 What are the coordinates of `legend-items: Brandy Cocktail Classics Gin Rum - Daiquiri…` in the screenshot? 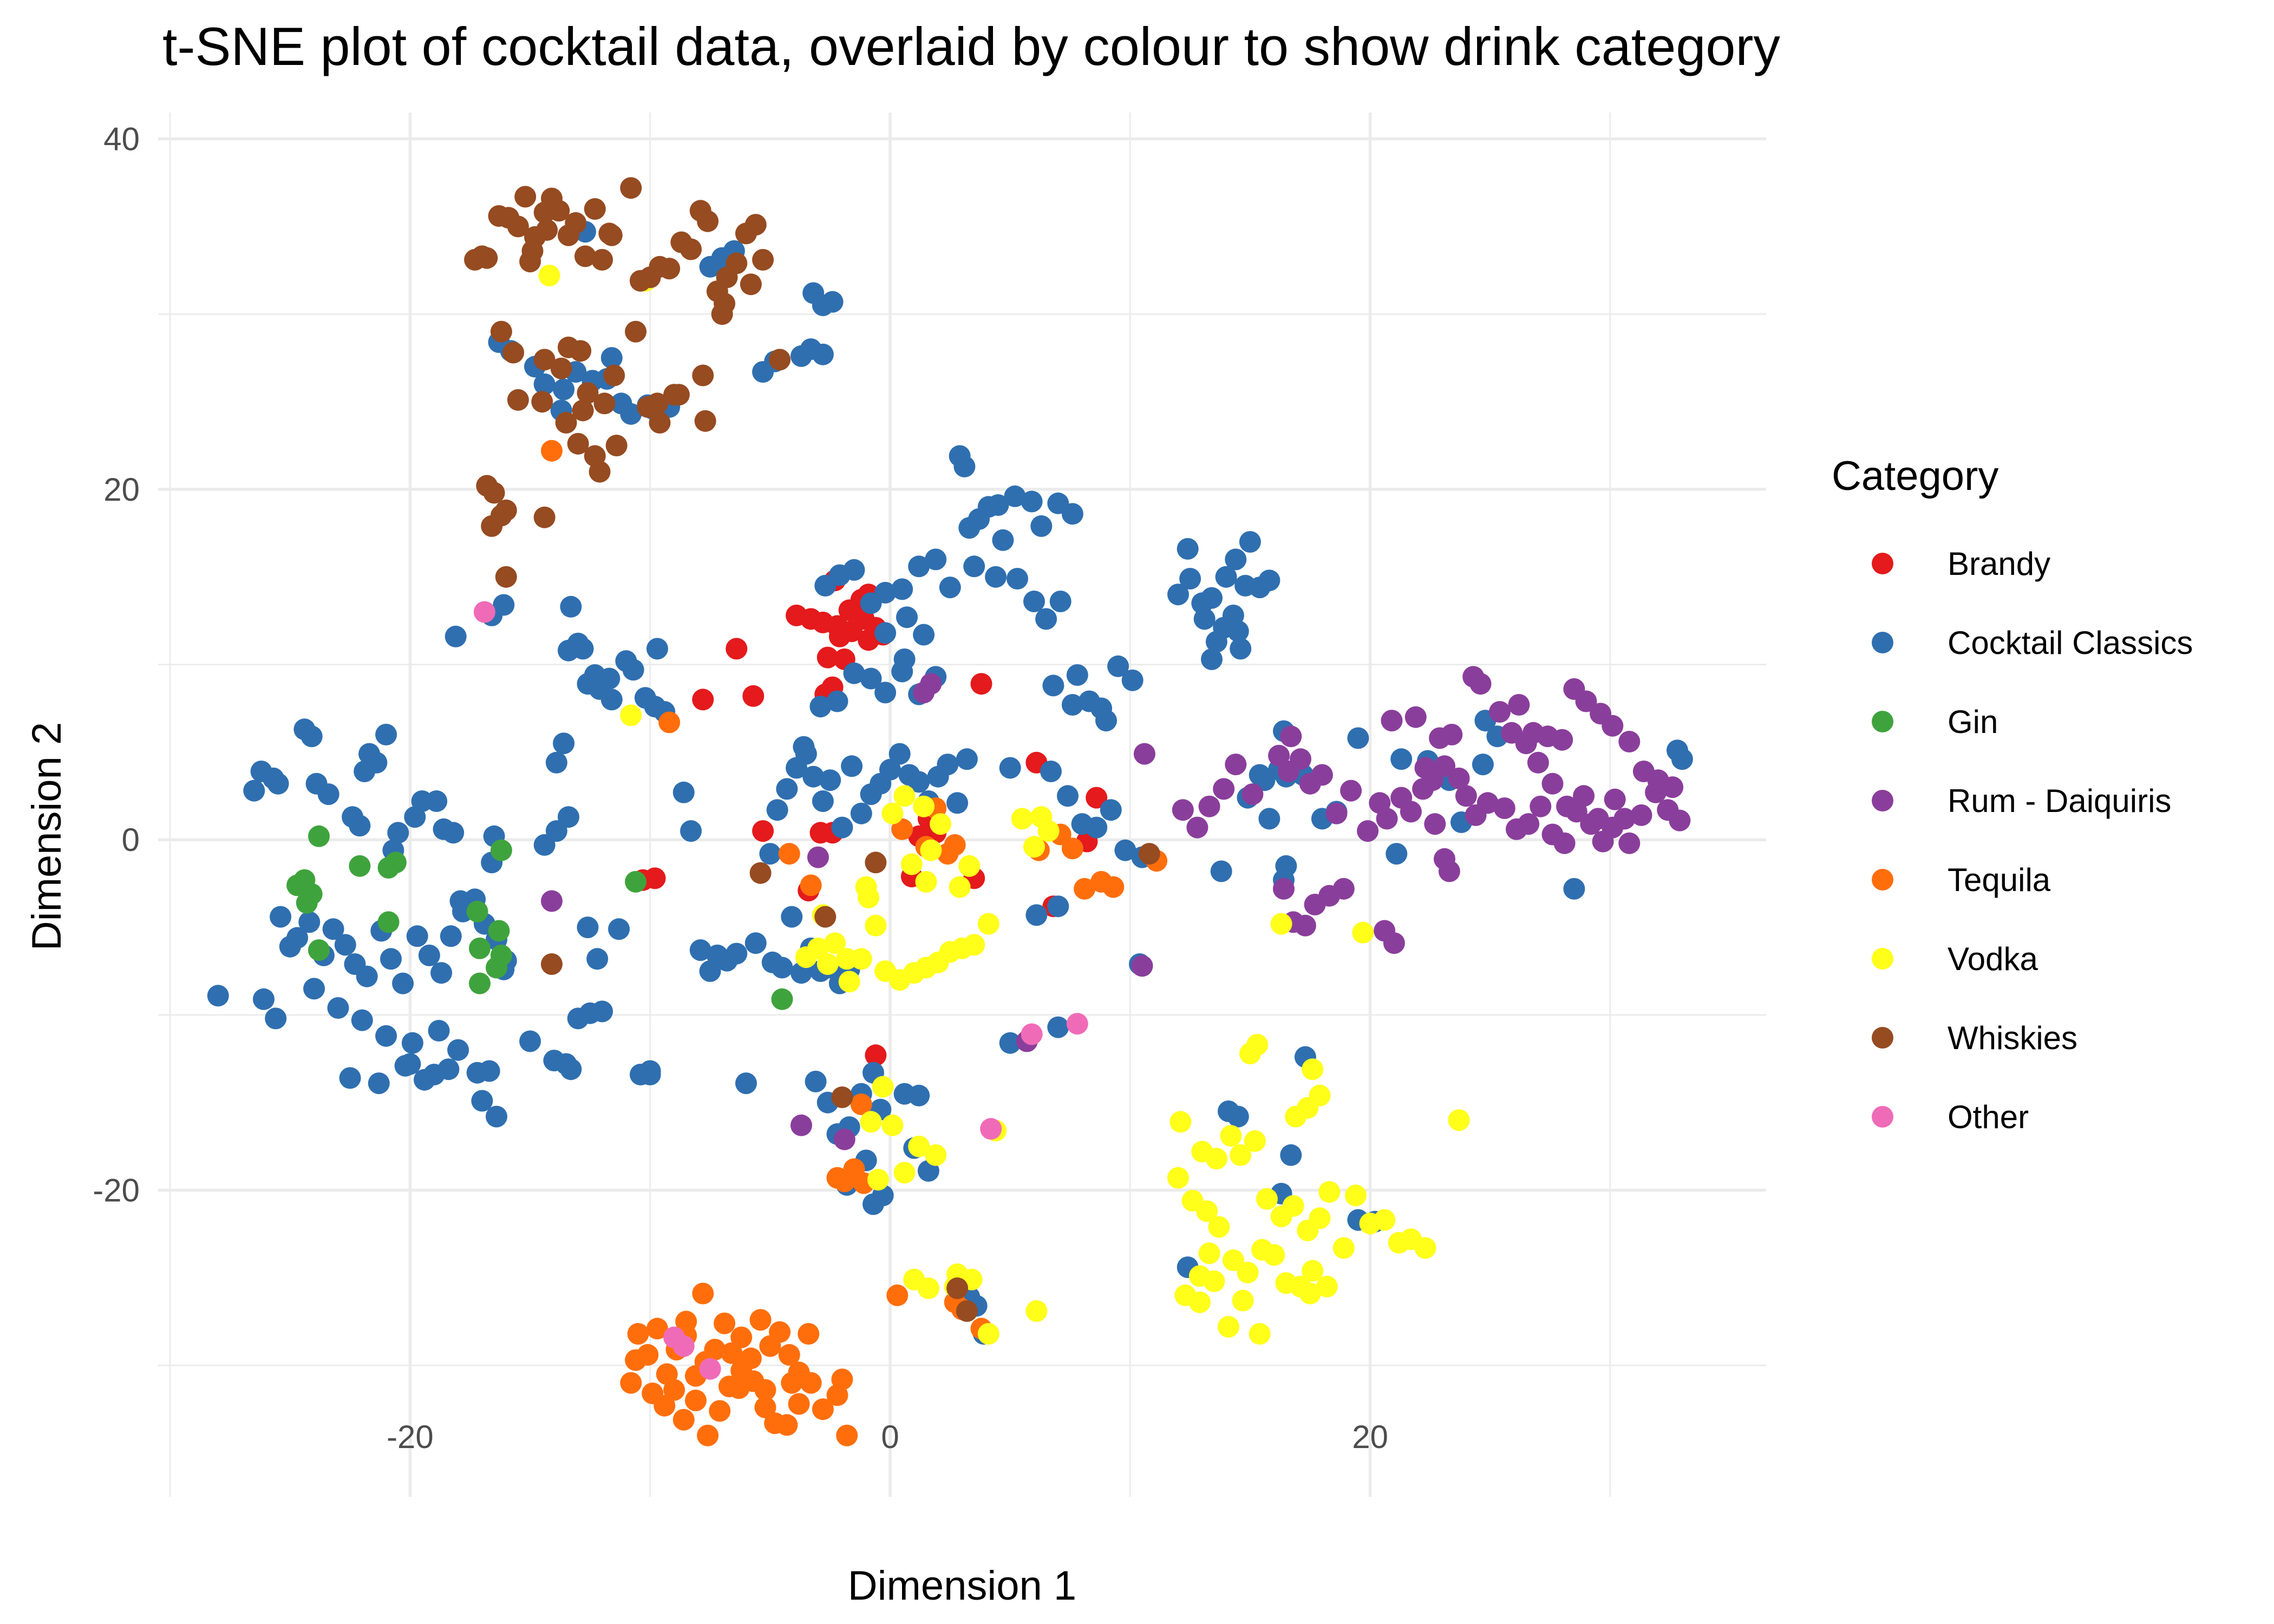 It's located at (2033, 841).